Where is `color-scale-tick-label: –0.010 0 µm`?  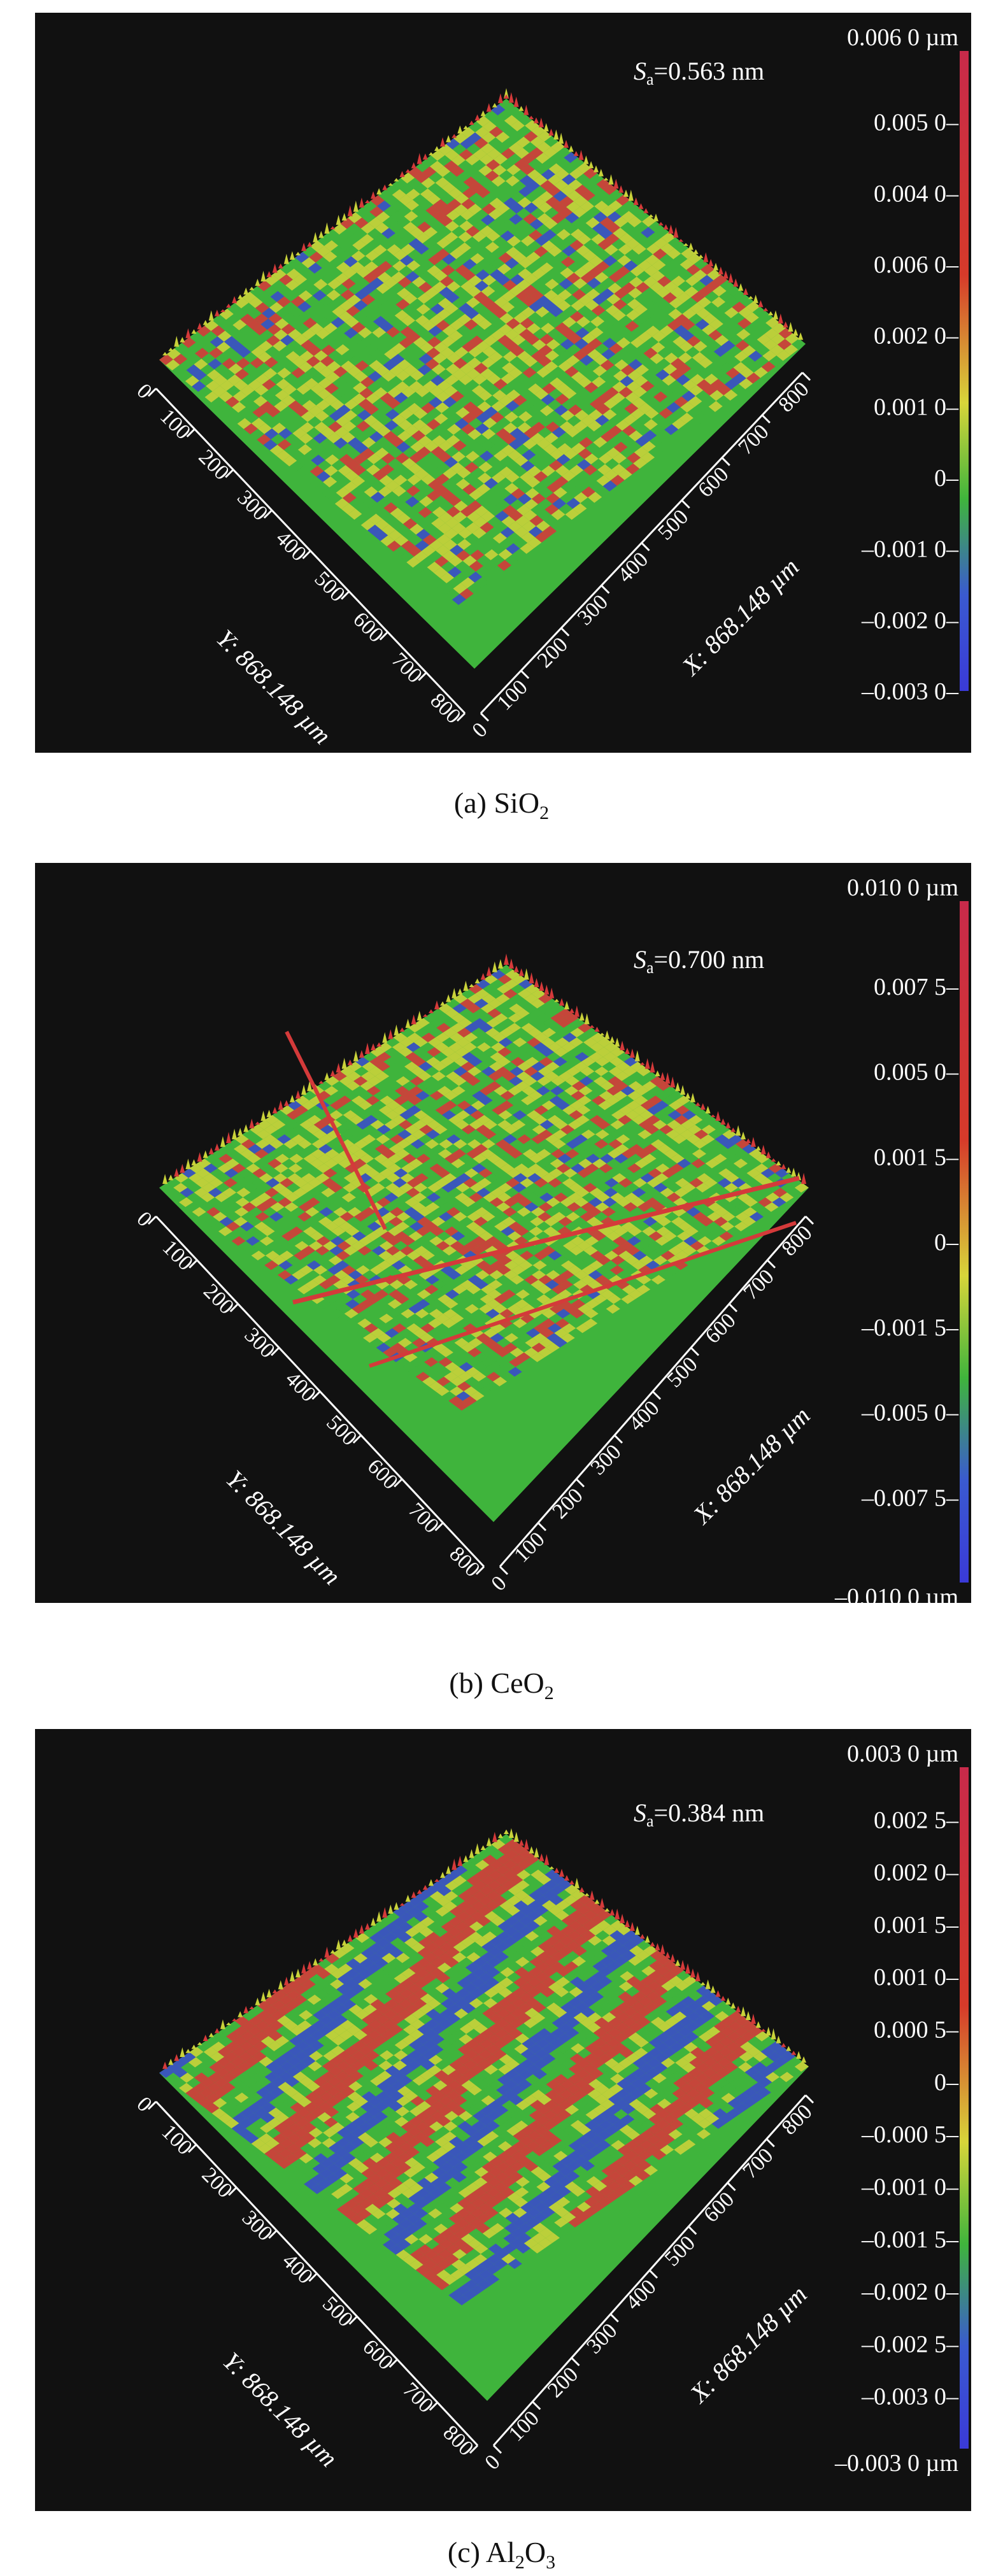
color-scale-tick-label: –0.010 0 µm is located at coordinates (896, 1597).